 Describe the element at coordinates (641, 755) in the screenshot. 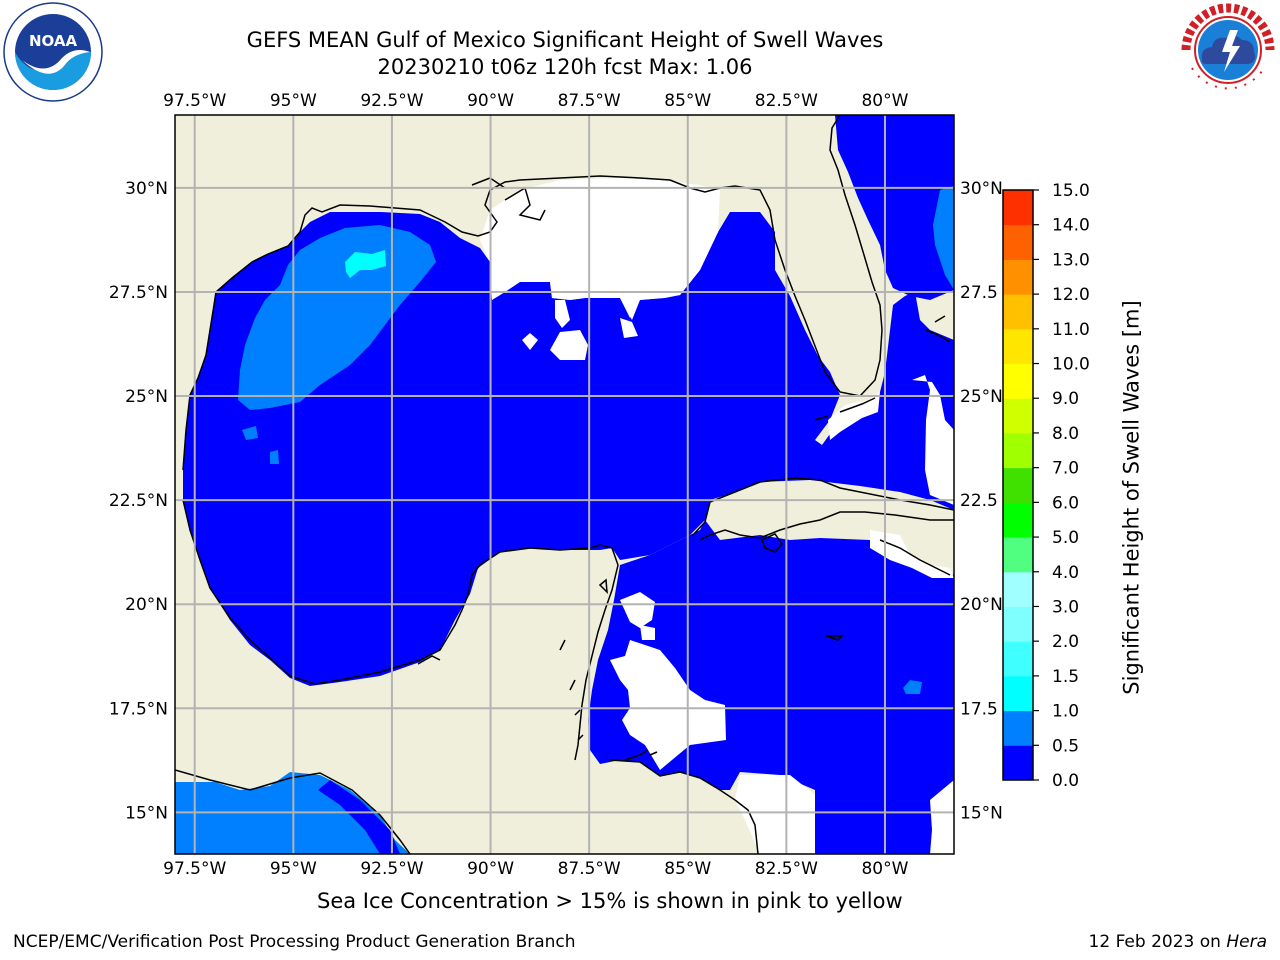

I see `coast-honduras-bay` at that location.